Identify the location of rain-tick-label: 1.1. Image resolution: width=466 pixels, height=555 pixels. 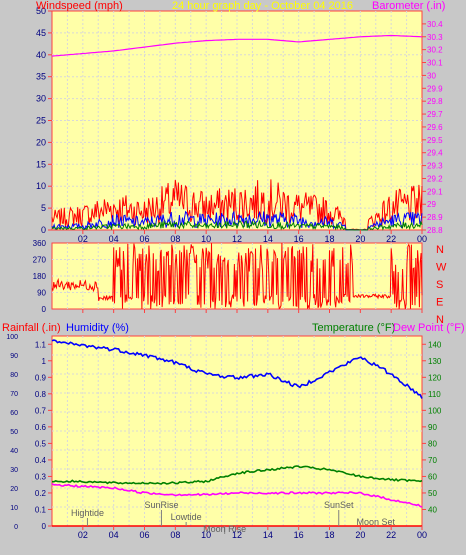
(41, 344).